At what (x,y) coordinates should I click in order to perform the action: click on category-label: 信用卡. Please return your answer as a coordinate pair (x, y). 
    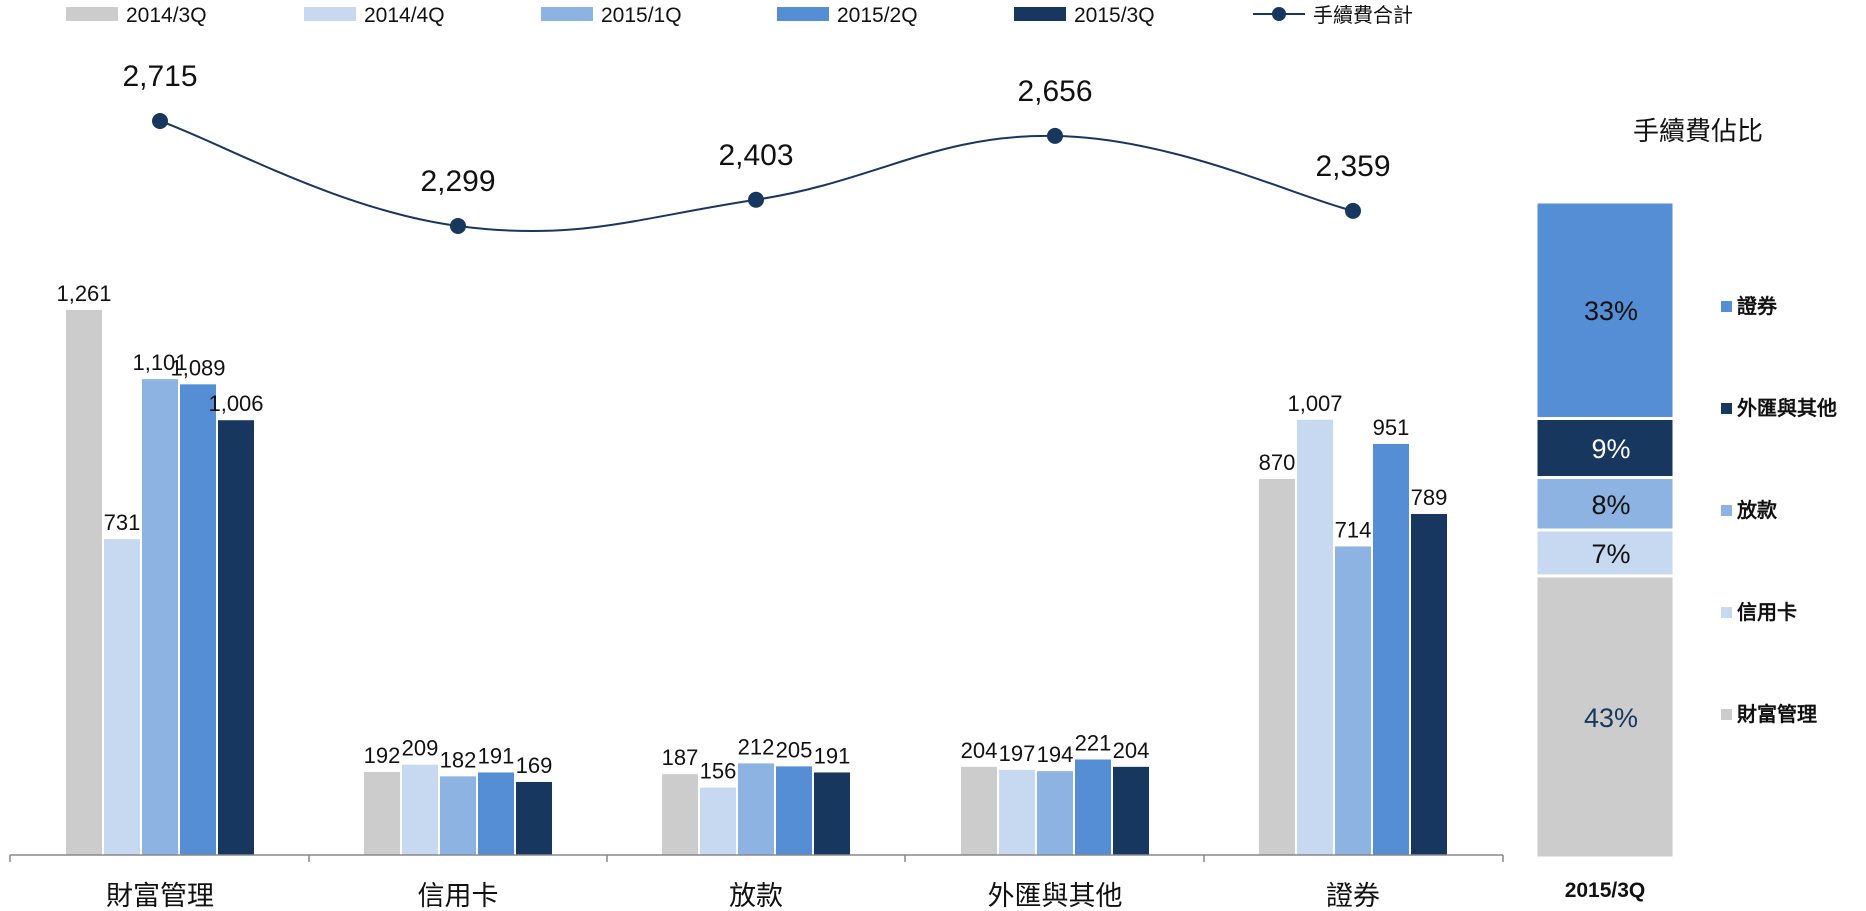
    Looking at the image, I should click on (458, 896).